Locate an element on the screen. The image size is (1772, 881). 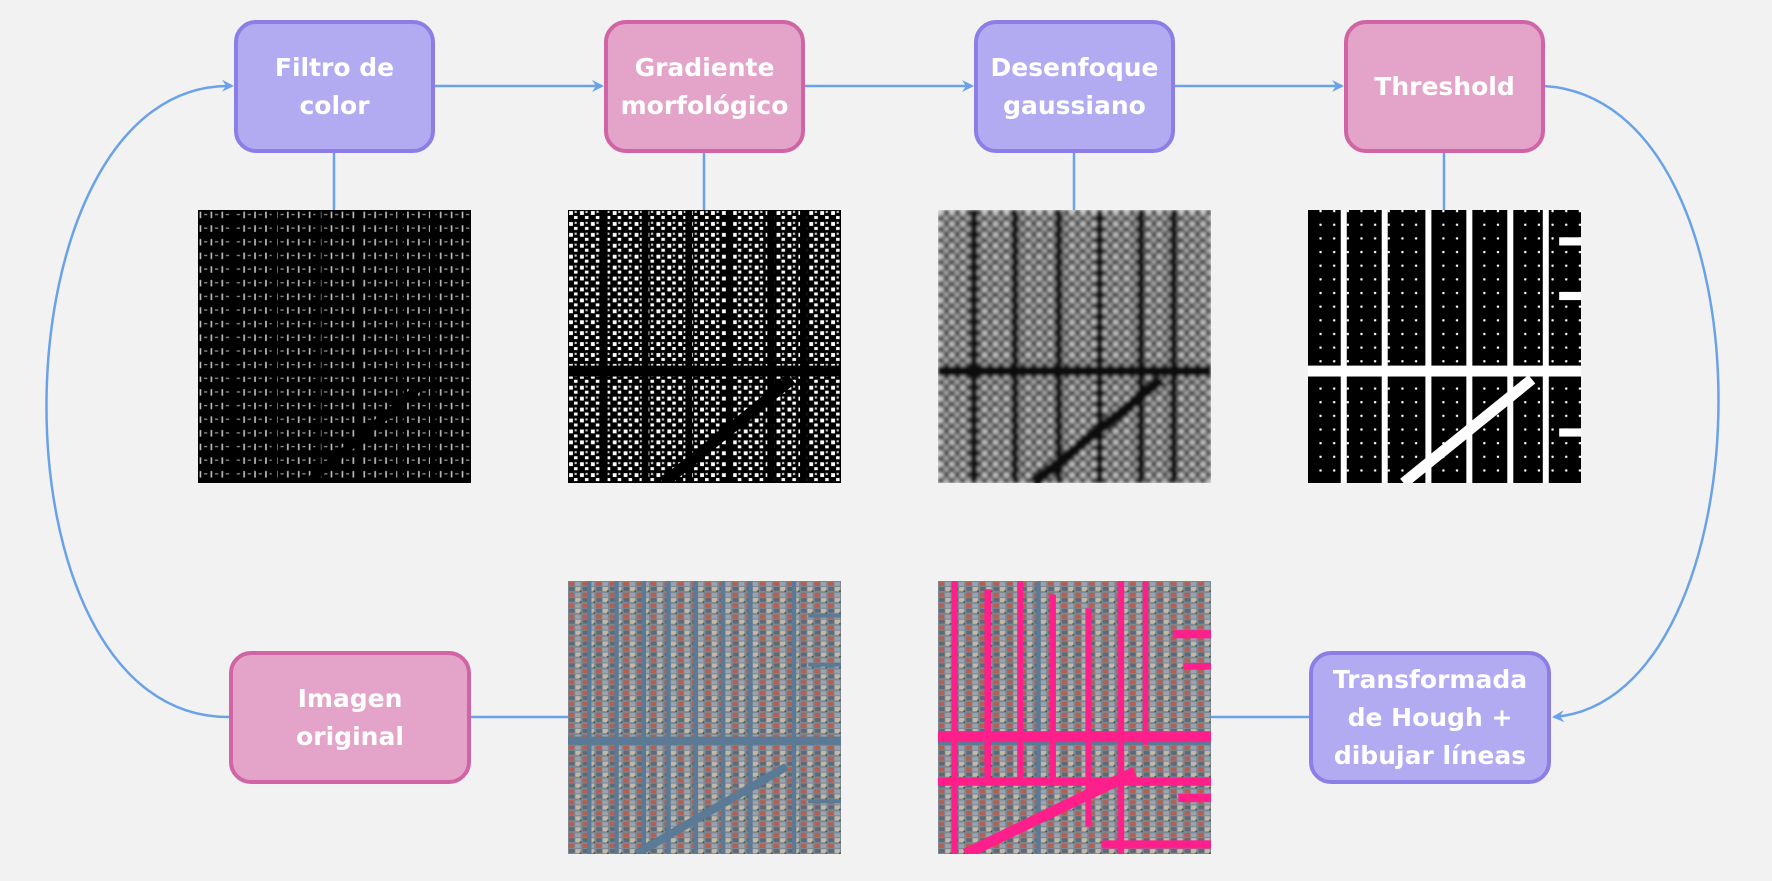
thumb-morphological-gradient is located at coordinates (704, 346).